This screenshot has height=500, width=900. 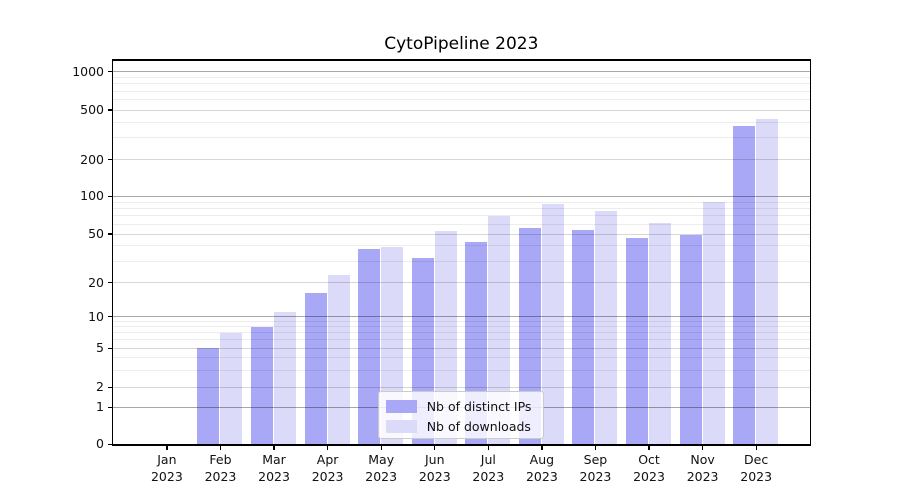 I want to click on x-axis-tick-apr, so click(x=327, y=447).